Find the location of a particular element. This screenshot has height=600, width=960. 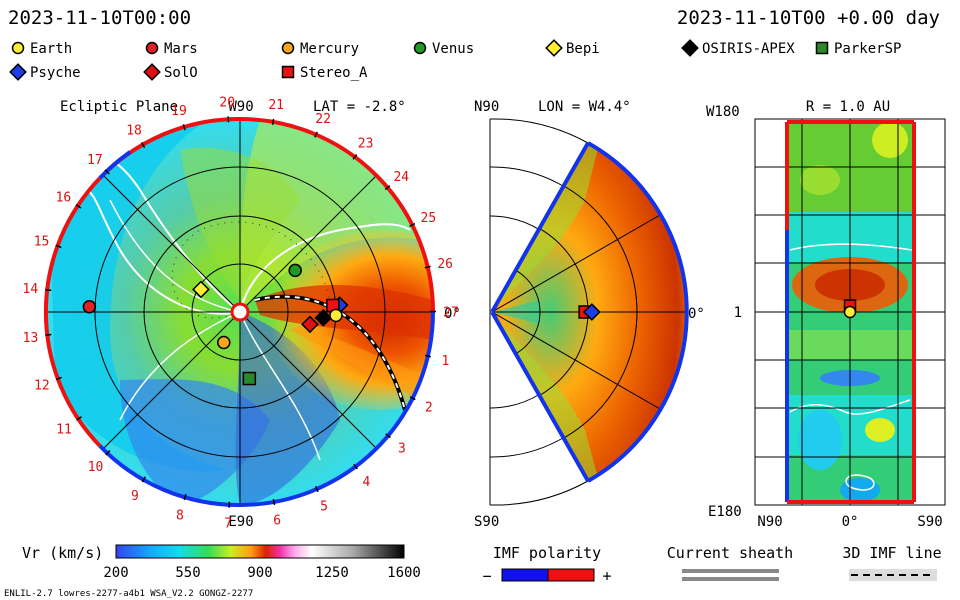

meridional-lon-label: LON = W4.4° is located at coordinates (584, 107).